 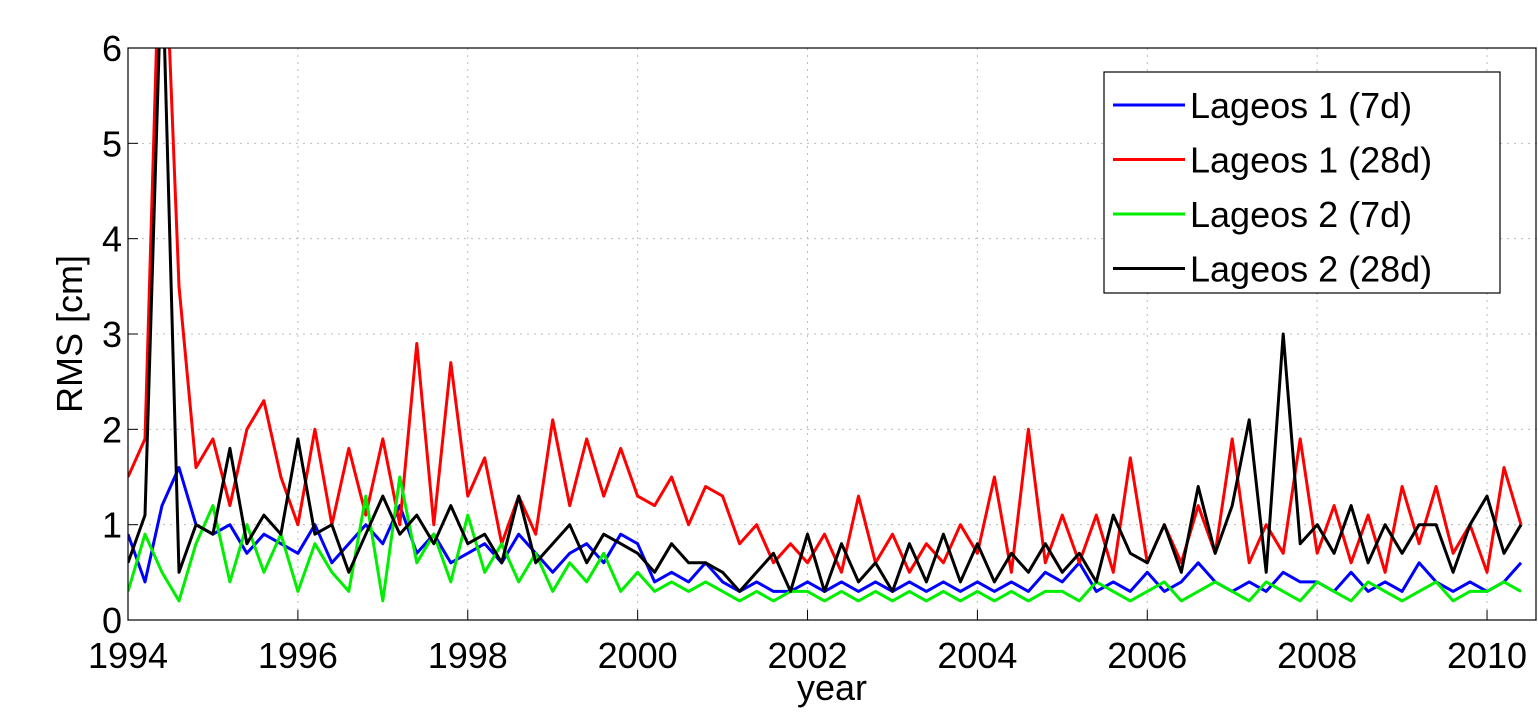 What do you see at coordinates (1301, 214) in the screenshot?
I see `legend-label: Lageos 2 (7d)` at bounding box center [1301, 214].